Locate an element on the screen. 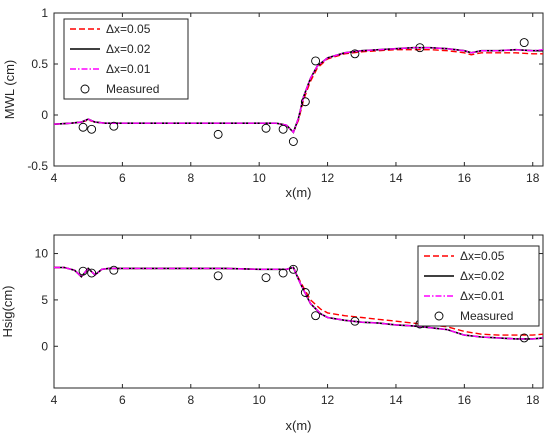  series-line is located at coordinates (298, 303).